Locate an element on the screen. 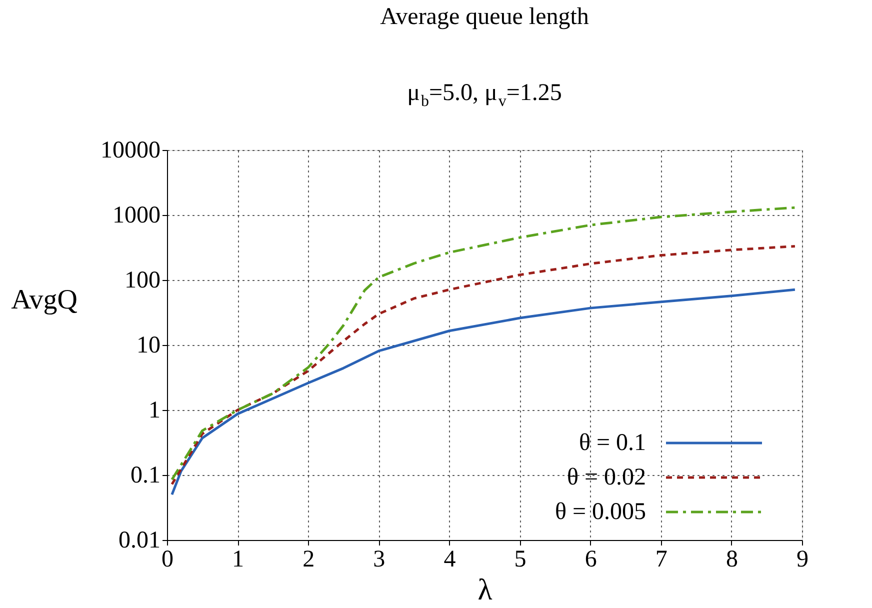 Image resolution: width=872 pixels, height=608 pixels. y-tick-label: 100 is located at coordinates (142, 281).